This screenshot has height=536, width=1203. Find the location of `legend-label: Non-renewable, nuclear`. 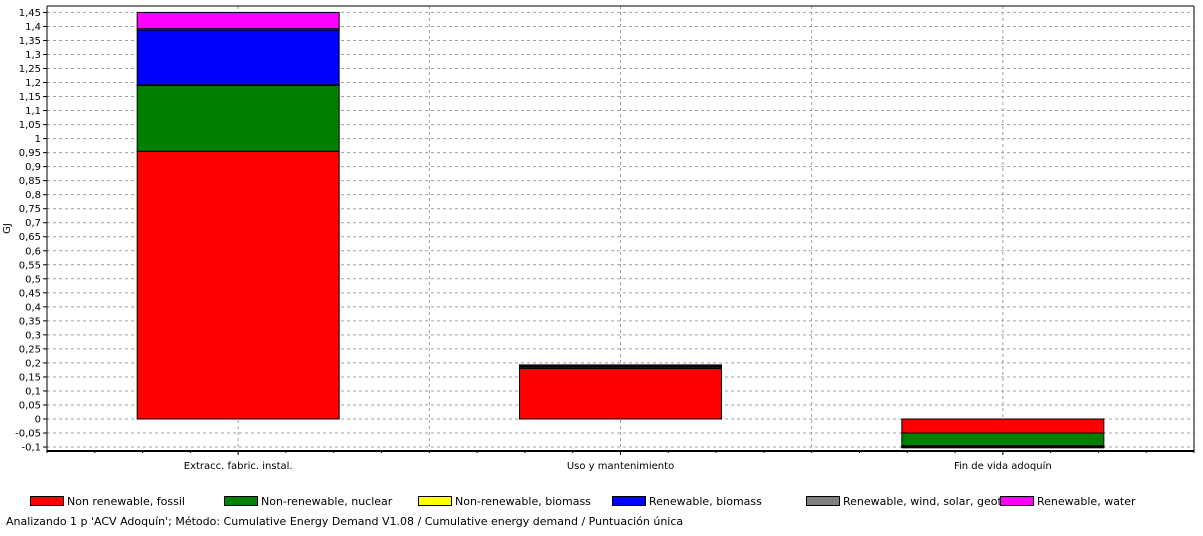

legend-label: Non-renewable, nuclear is located at coordinates (327, 501).